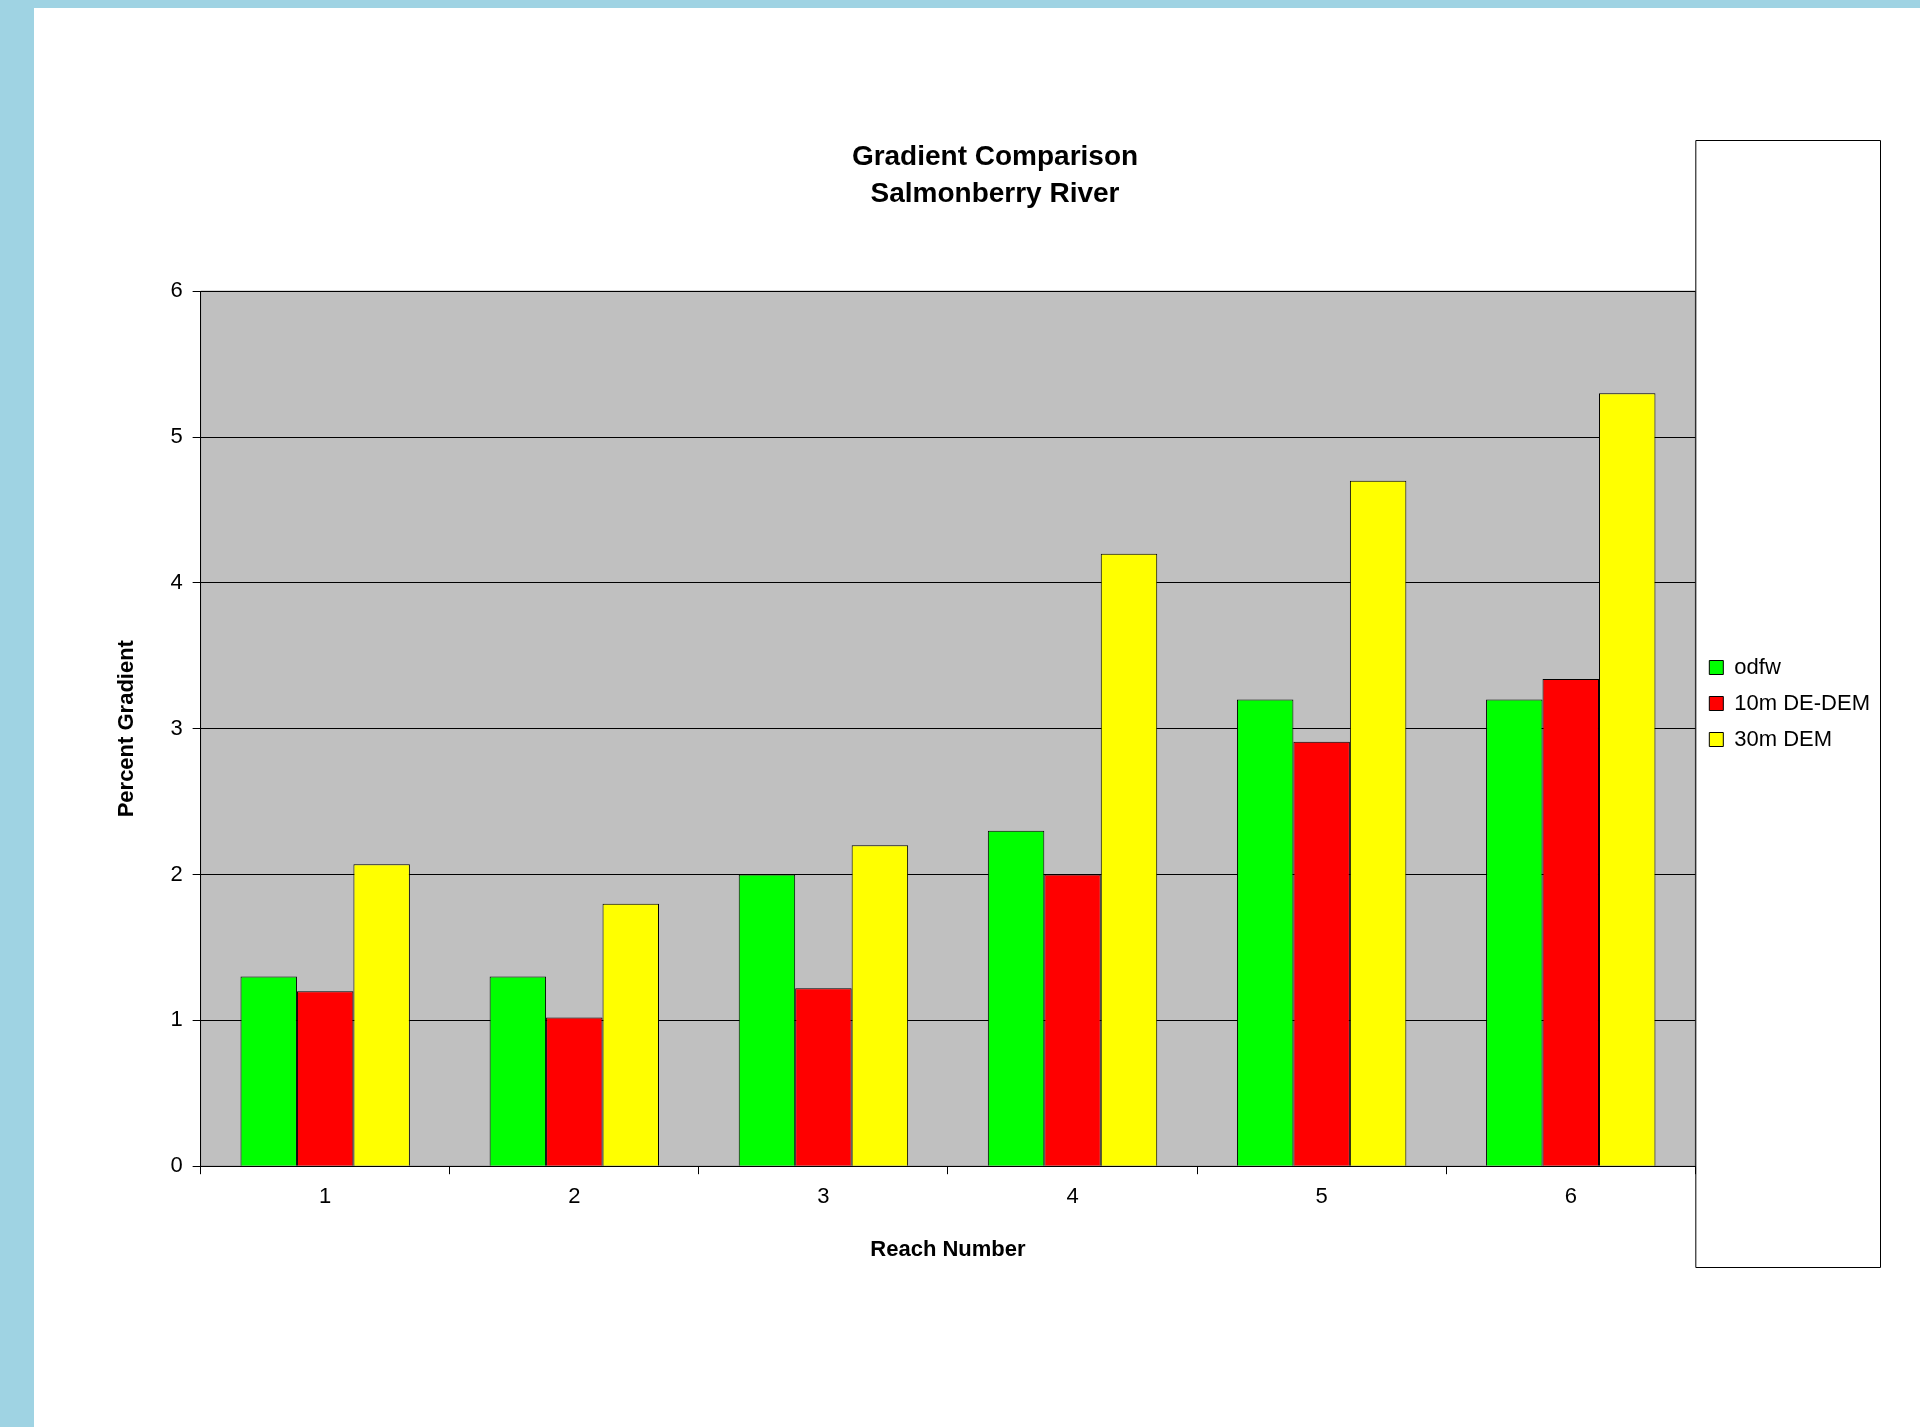  I want to click on x-tick-label: 4, so click(1072, 1196).